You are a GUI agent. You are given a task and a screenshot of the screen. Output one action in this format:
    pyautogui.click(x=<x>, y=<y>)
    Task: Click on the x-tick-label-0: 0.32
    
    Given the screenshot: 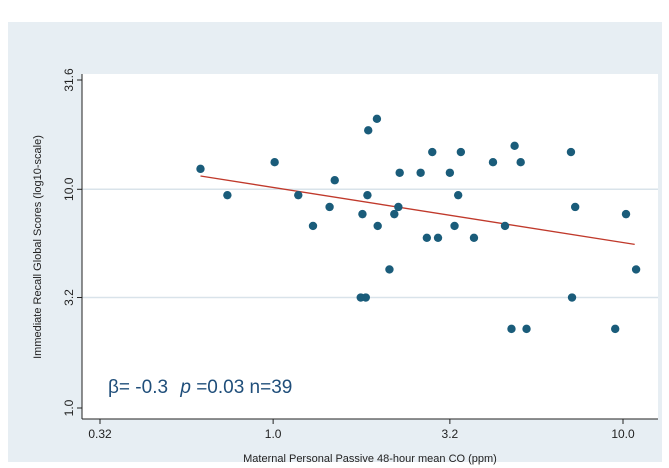 What is the action you would take?
    pyautogui.click(x=100, y=434)
    